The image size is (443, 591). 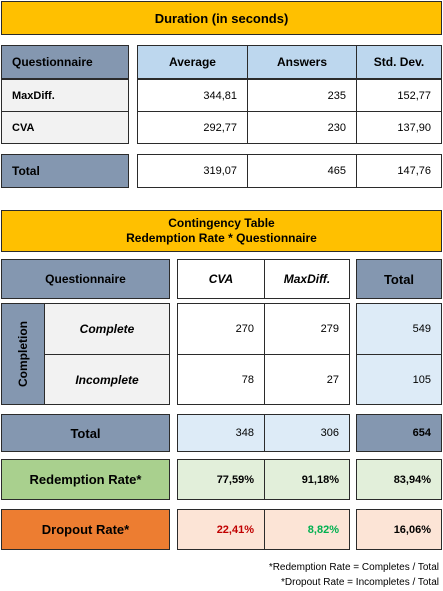 I want to click on duration-row-label: CVA, so click(x=65, y=127).